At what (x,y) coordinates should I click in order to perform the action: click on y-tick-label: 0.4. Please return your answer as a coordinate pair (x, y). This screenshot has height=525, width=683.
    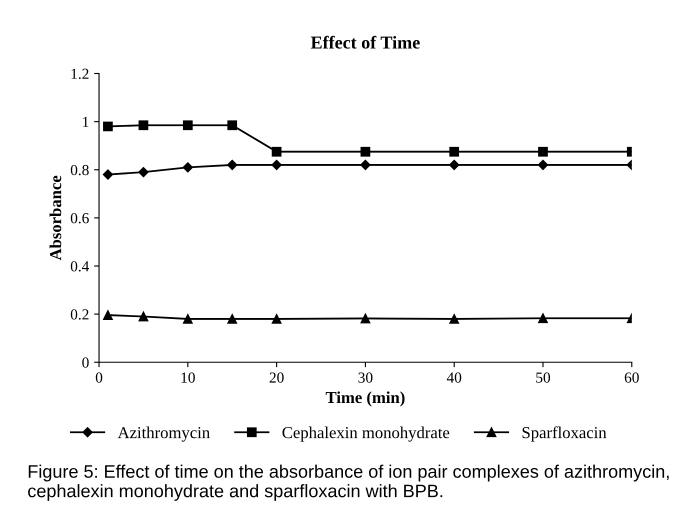
    Looking at the image, I should click on (80, 266).